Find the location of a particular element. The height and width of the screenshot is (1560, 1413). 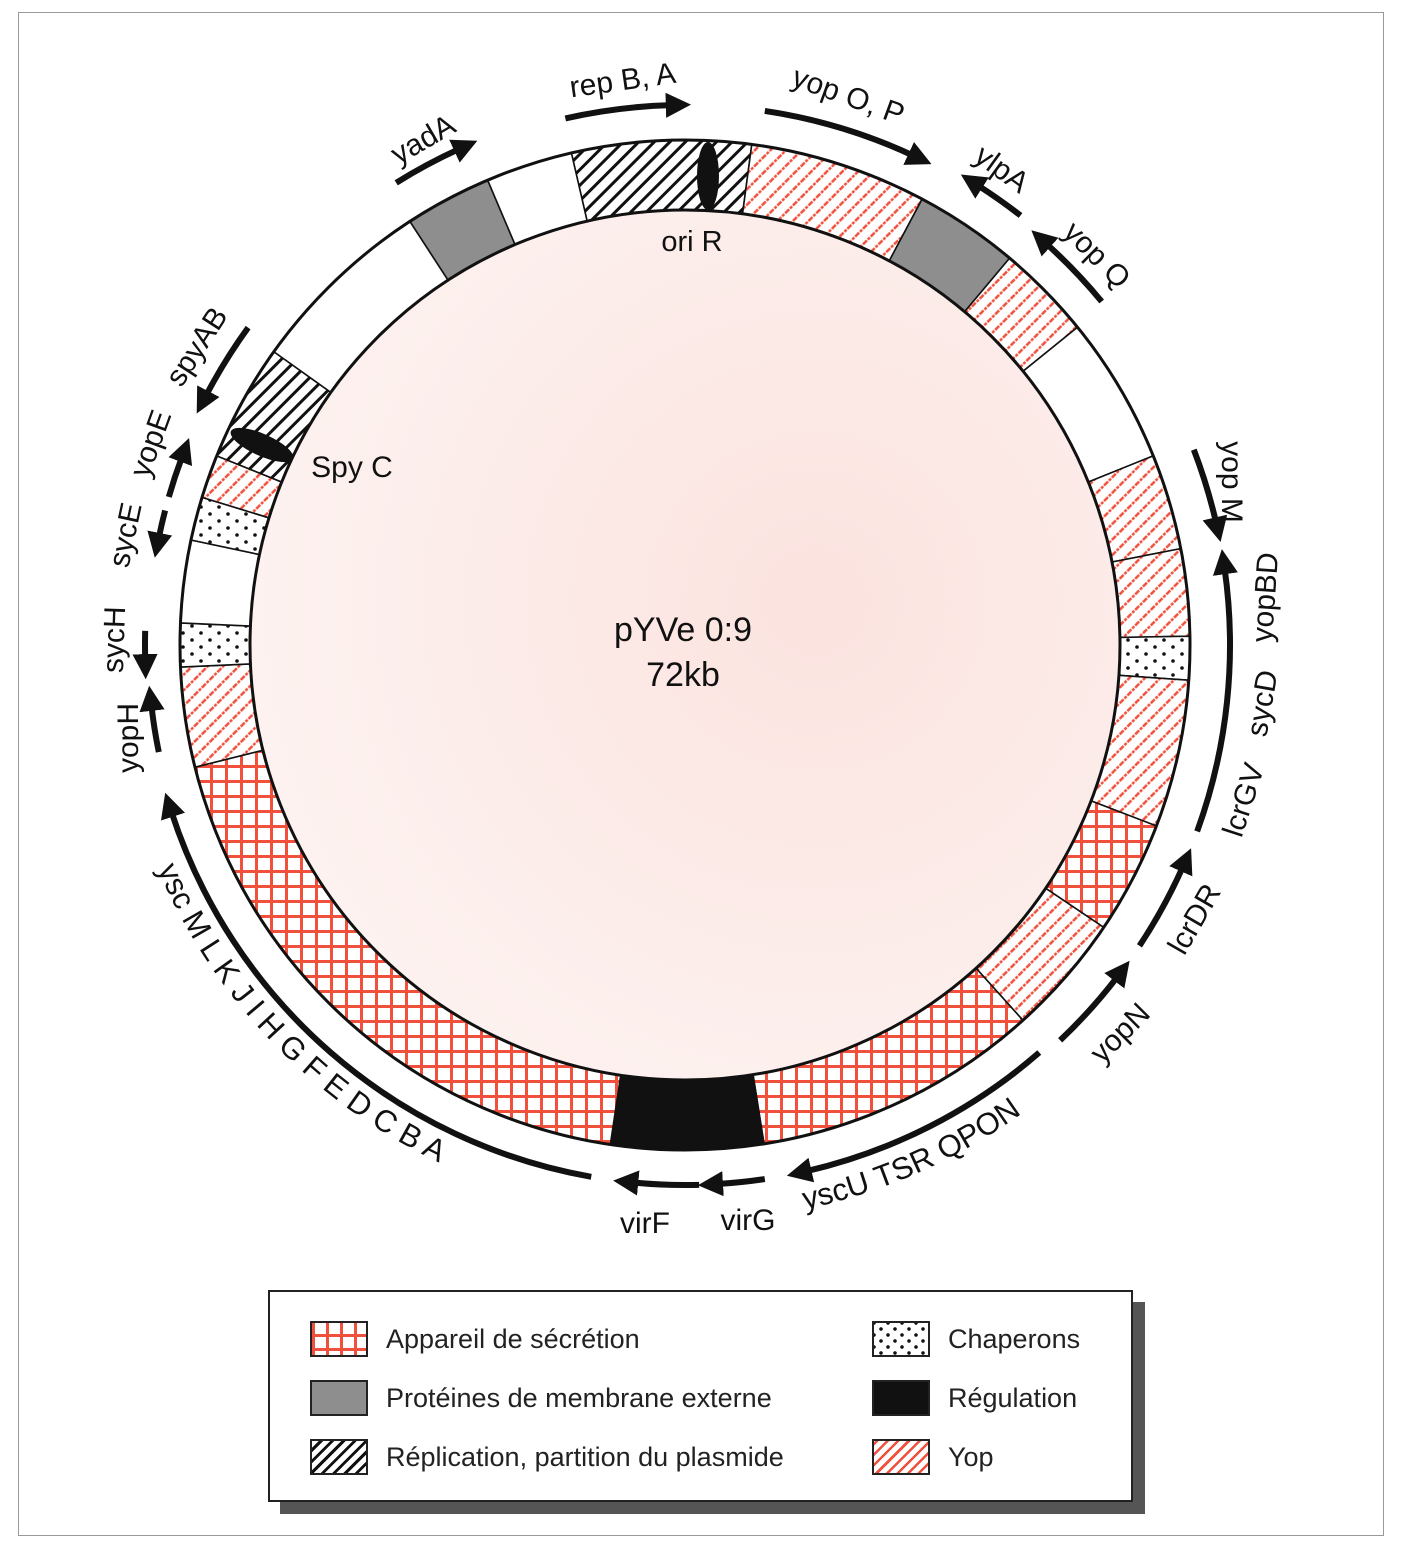

legend-swatch-regulation is located at coordinates (901, 1398).